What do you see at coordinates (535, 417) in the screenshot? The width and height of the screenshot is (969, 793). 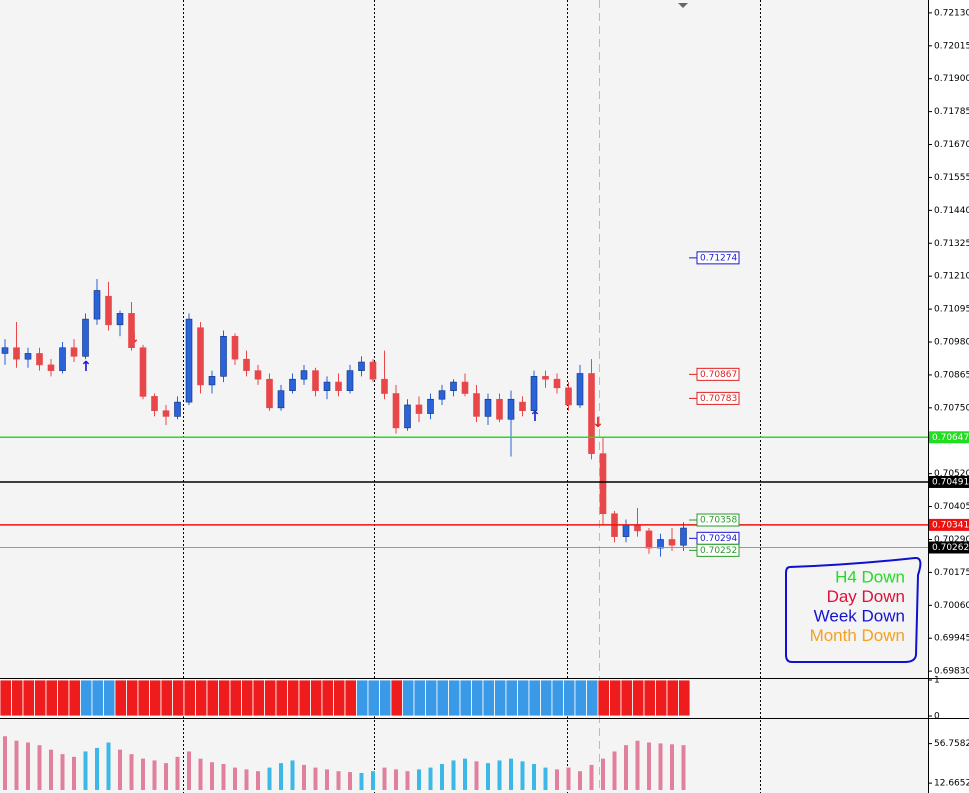 I see `arrow-up: ↑` at bounding box center [535, 417].